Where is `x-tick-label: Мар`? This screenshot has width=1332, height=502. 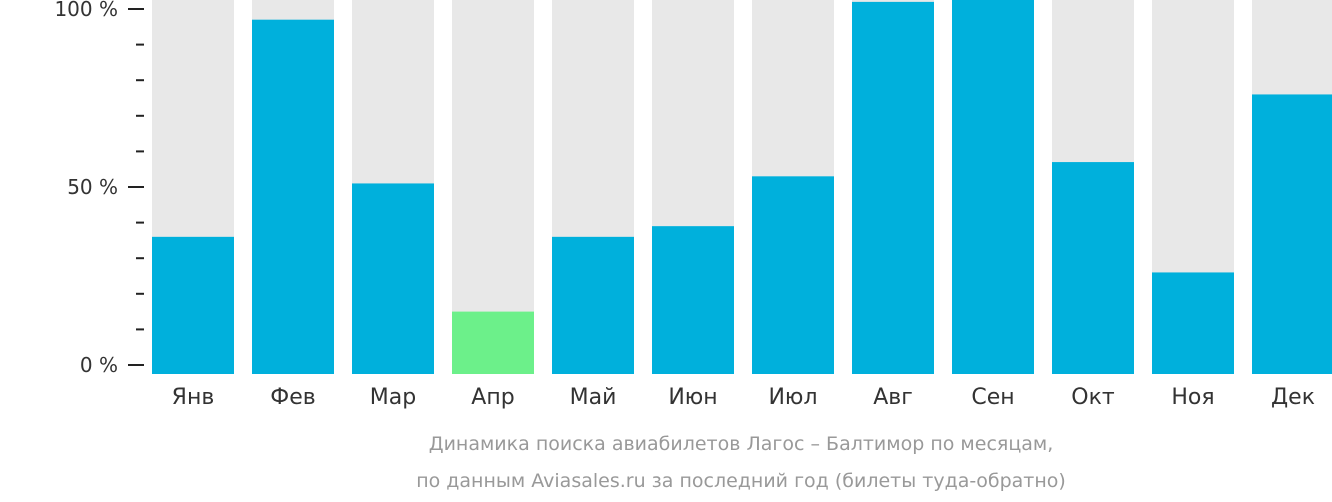
x-tick-label: Мар is located at coordinates (393, 397).